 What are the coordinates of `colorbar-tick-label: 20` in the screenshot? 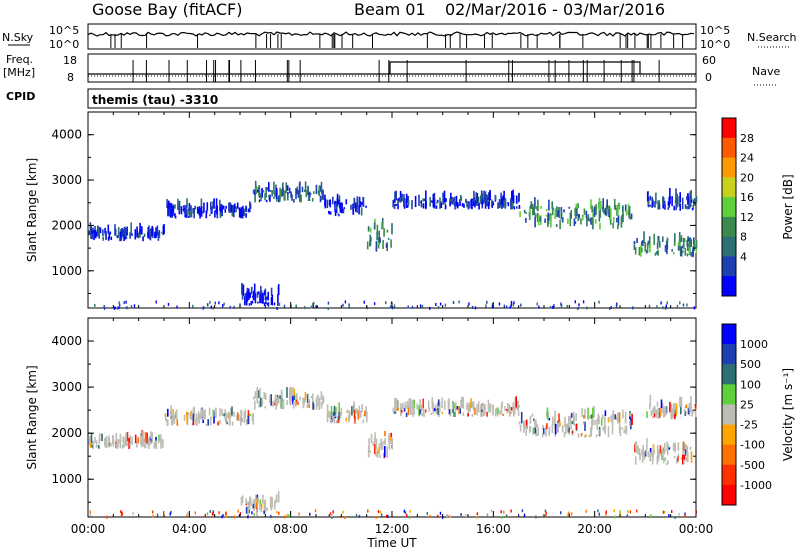 It's located at (747, 177).